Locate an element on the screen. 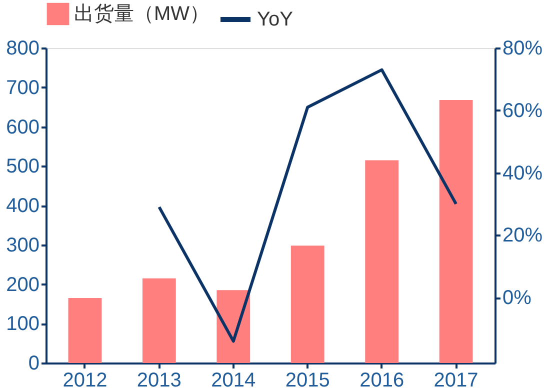 The width and height of the screenshot is (548, 392). y2-tick-label: 80% is located at coordinates (522, 49).